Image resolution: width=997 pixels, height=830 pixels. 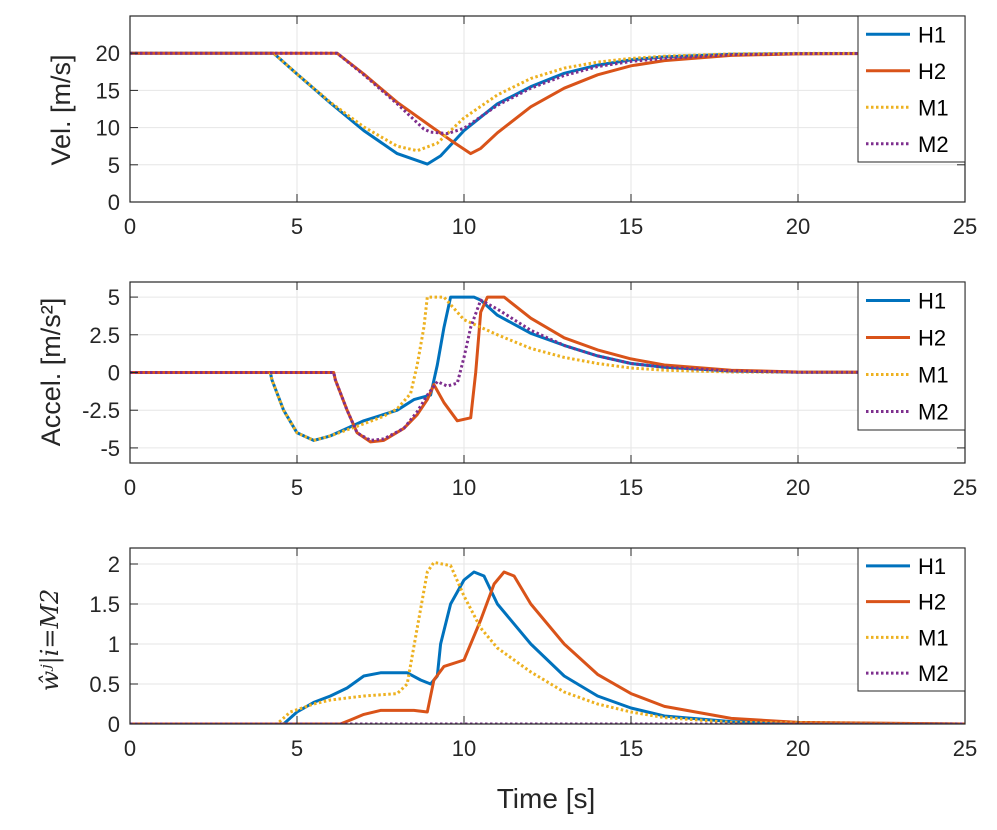 I want to click on acceleration-x-tick-label: 5, so click(x=297, y=487).